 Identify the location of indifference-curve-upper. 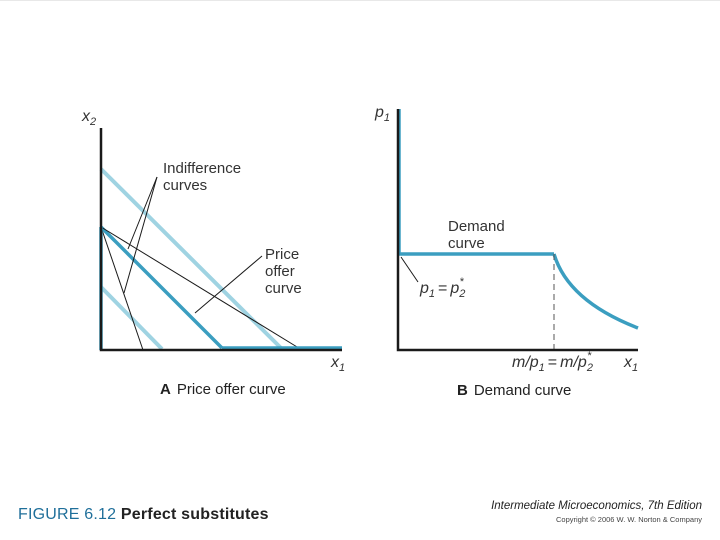
(191, 259).